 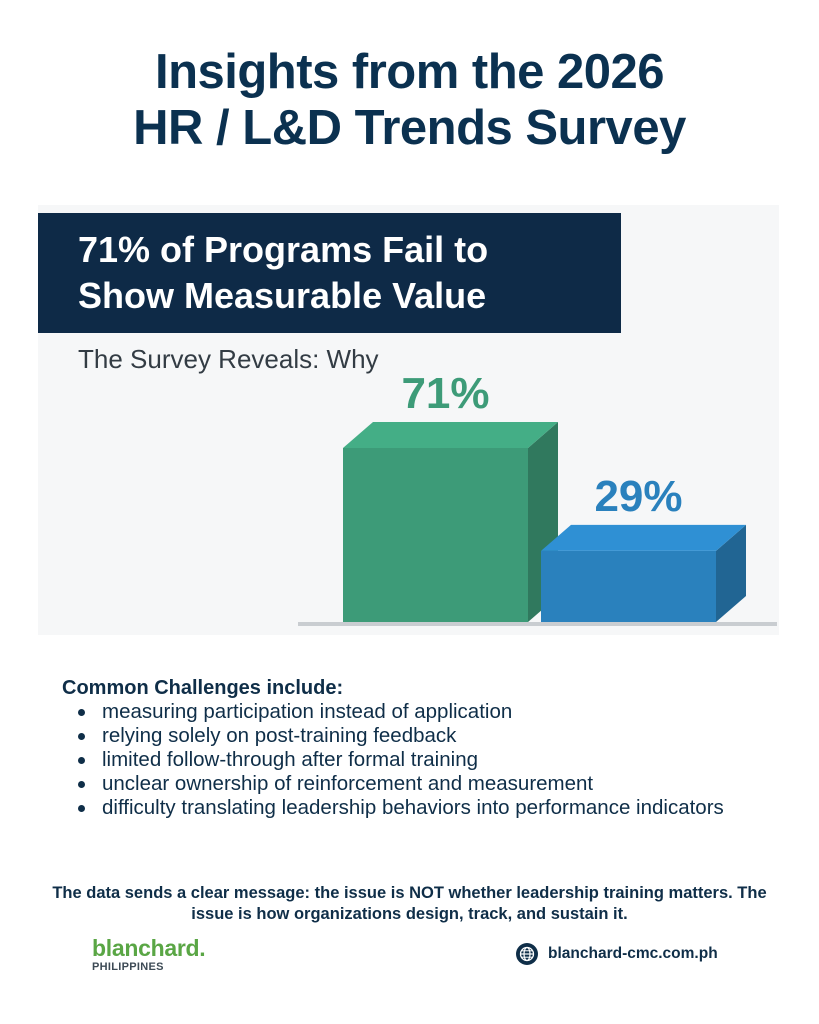 What do you see at coordinates (527, 954) in the screenshot?
I see `globe-icon` at bounding box center [527, 954].